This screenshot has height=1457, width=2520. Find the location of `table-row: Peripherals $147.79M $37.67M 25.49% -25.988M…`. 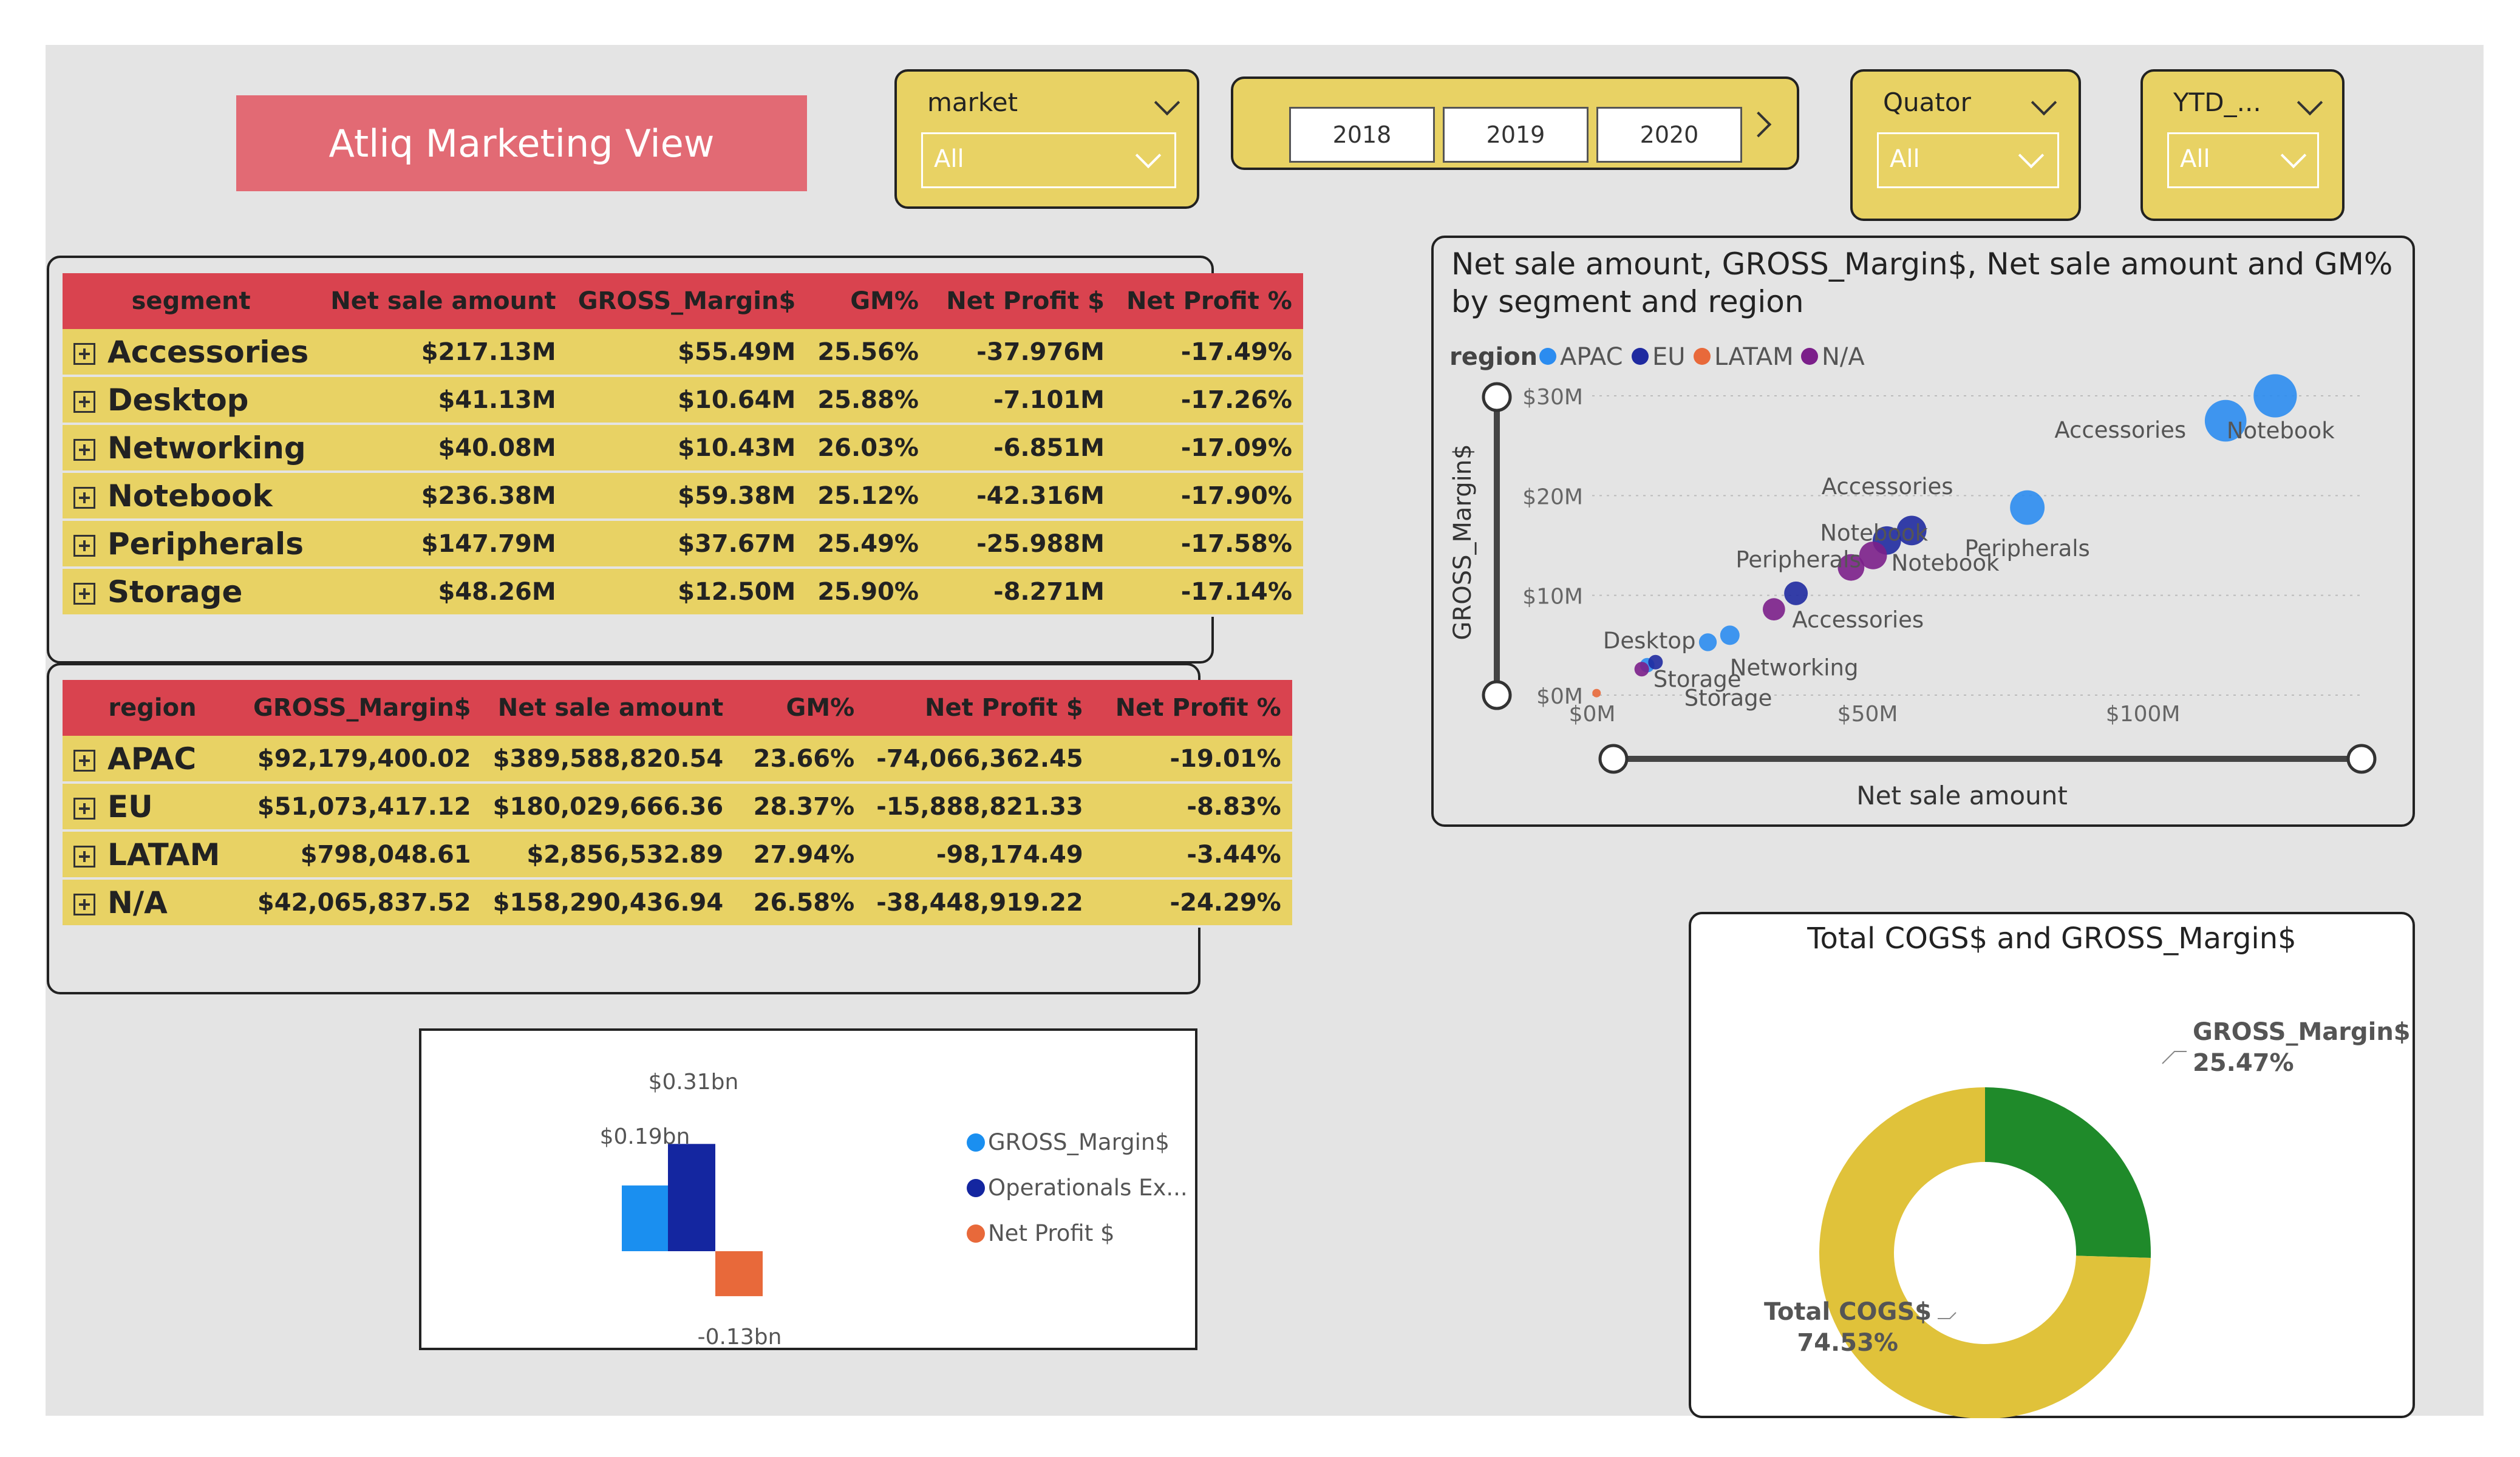

table-row: Peripherals $147.79M $37.67M 25.49% -25.988M… is located at coordinates (683, 544).